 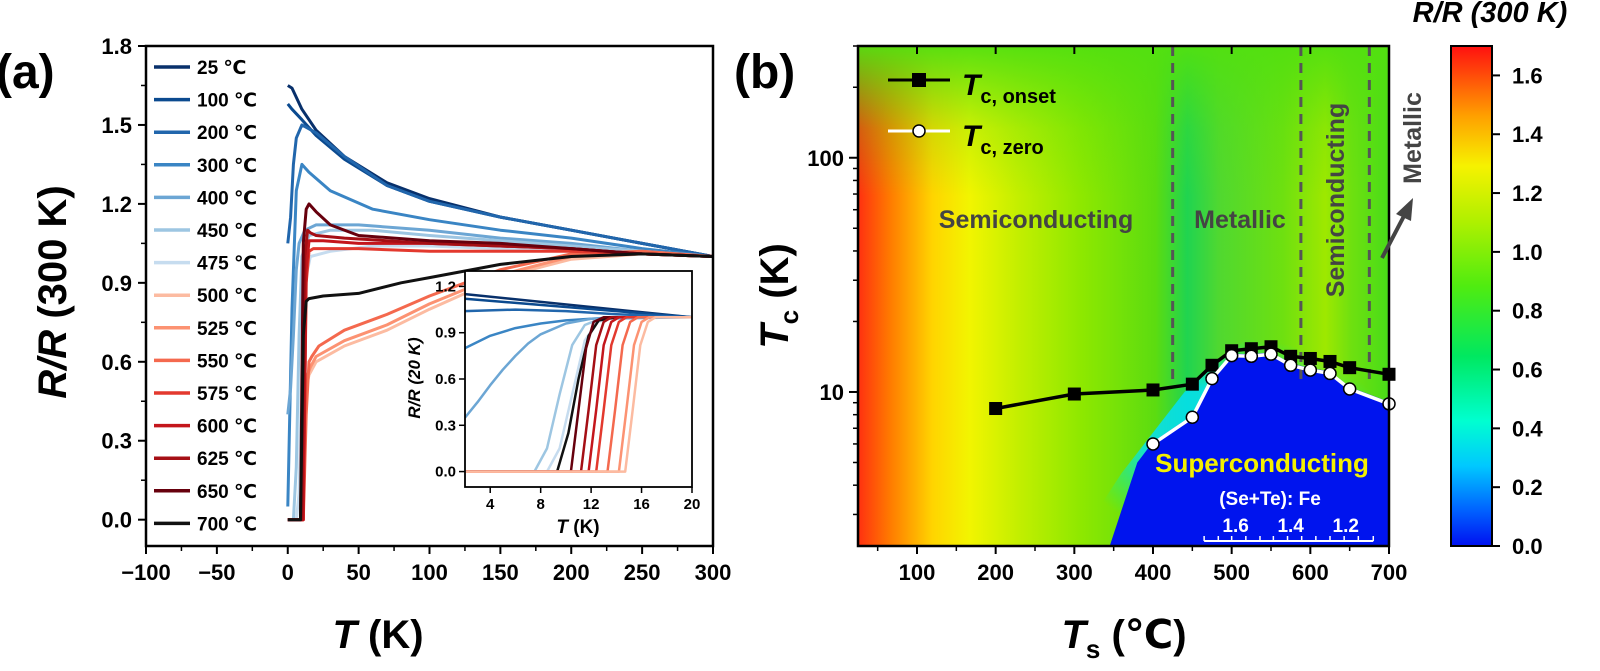 What do you see at coordinates (227, 459) in the screenshot?
I see `legend-label-625: 625 ℃` at bounding box center [227, 459].